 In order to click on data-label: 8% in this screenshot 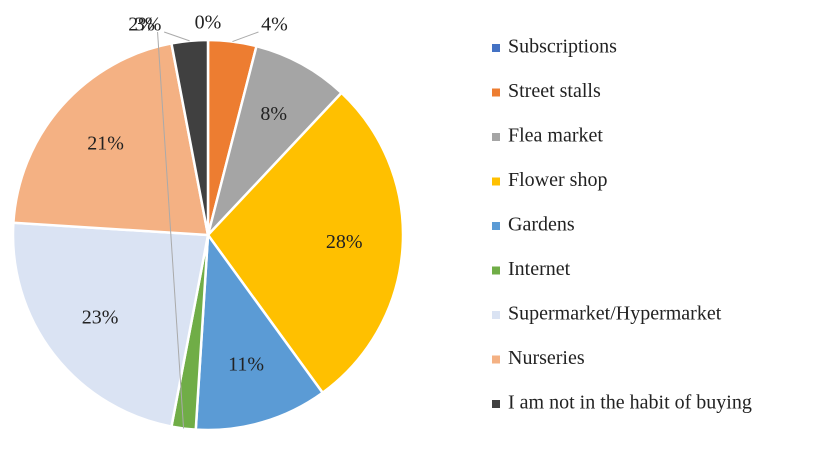, I will do `click(273, 114)`.